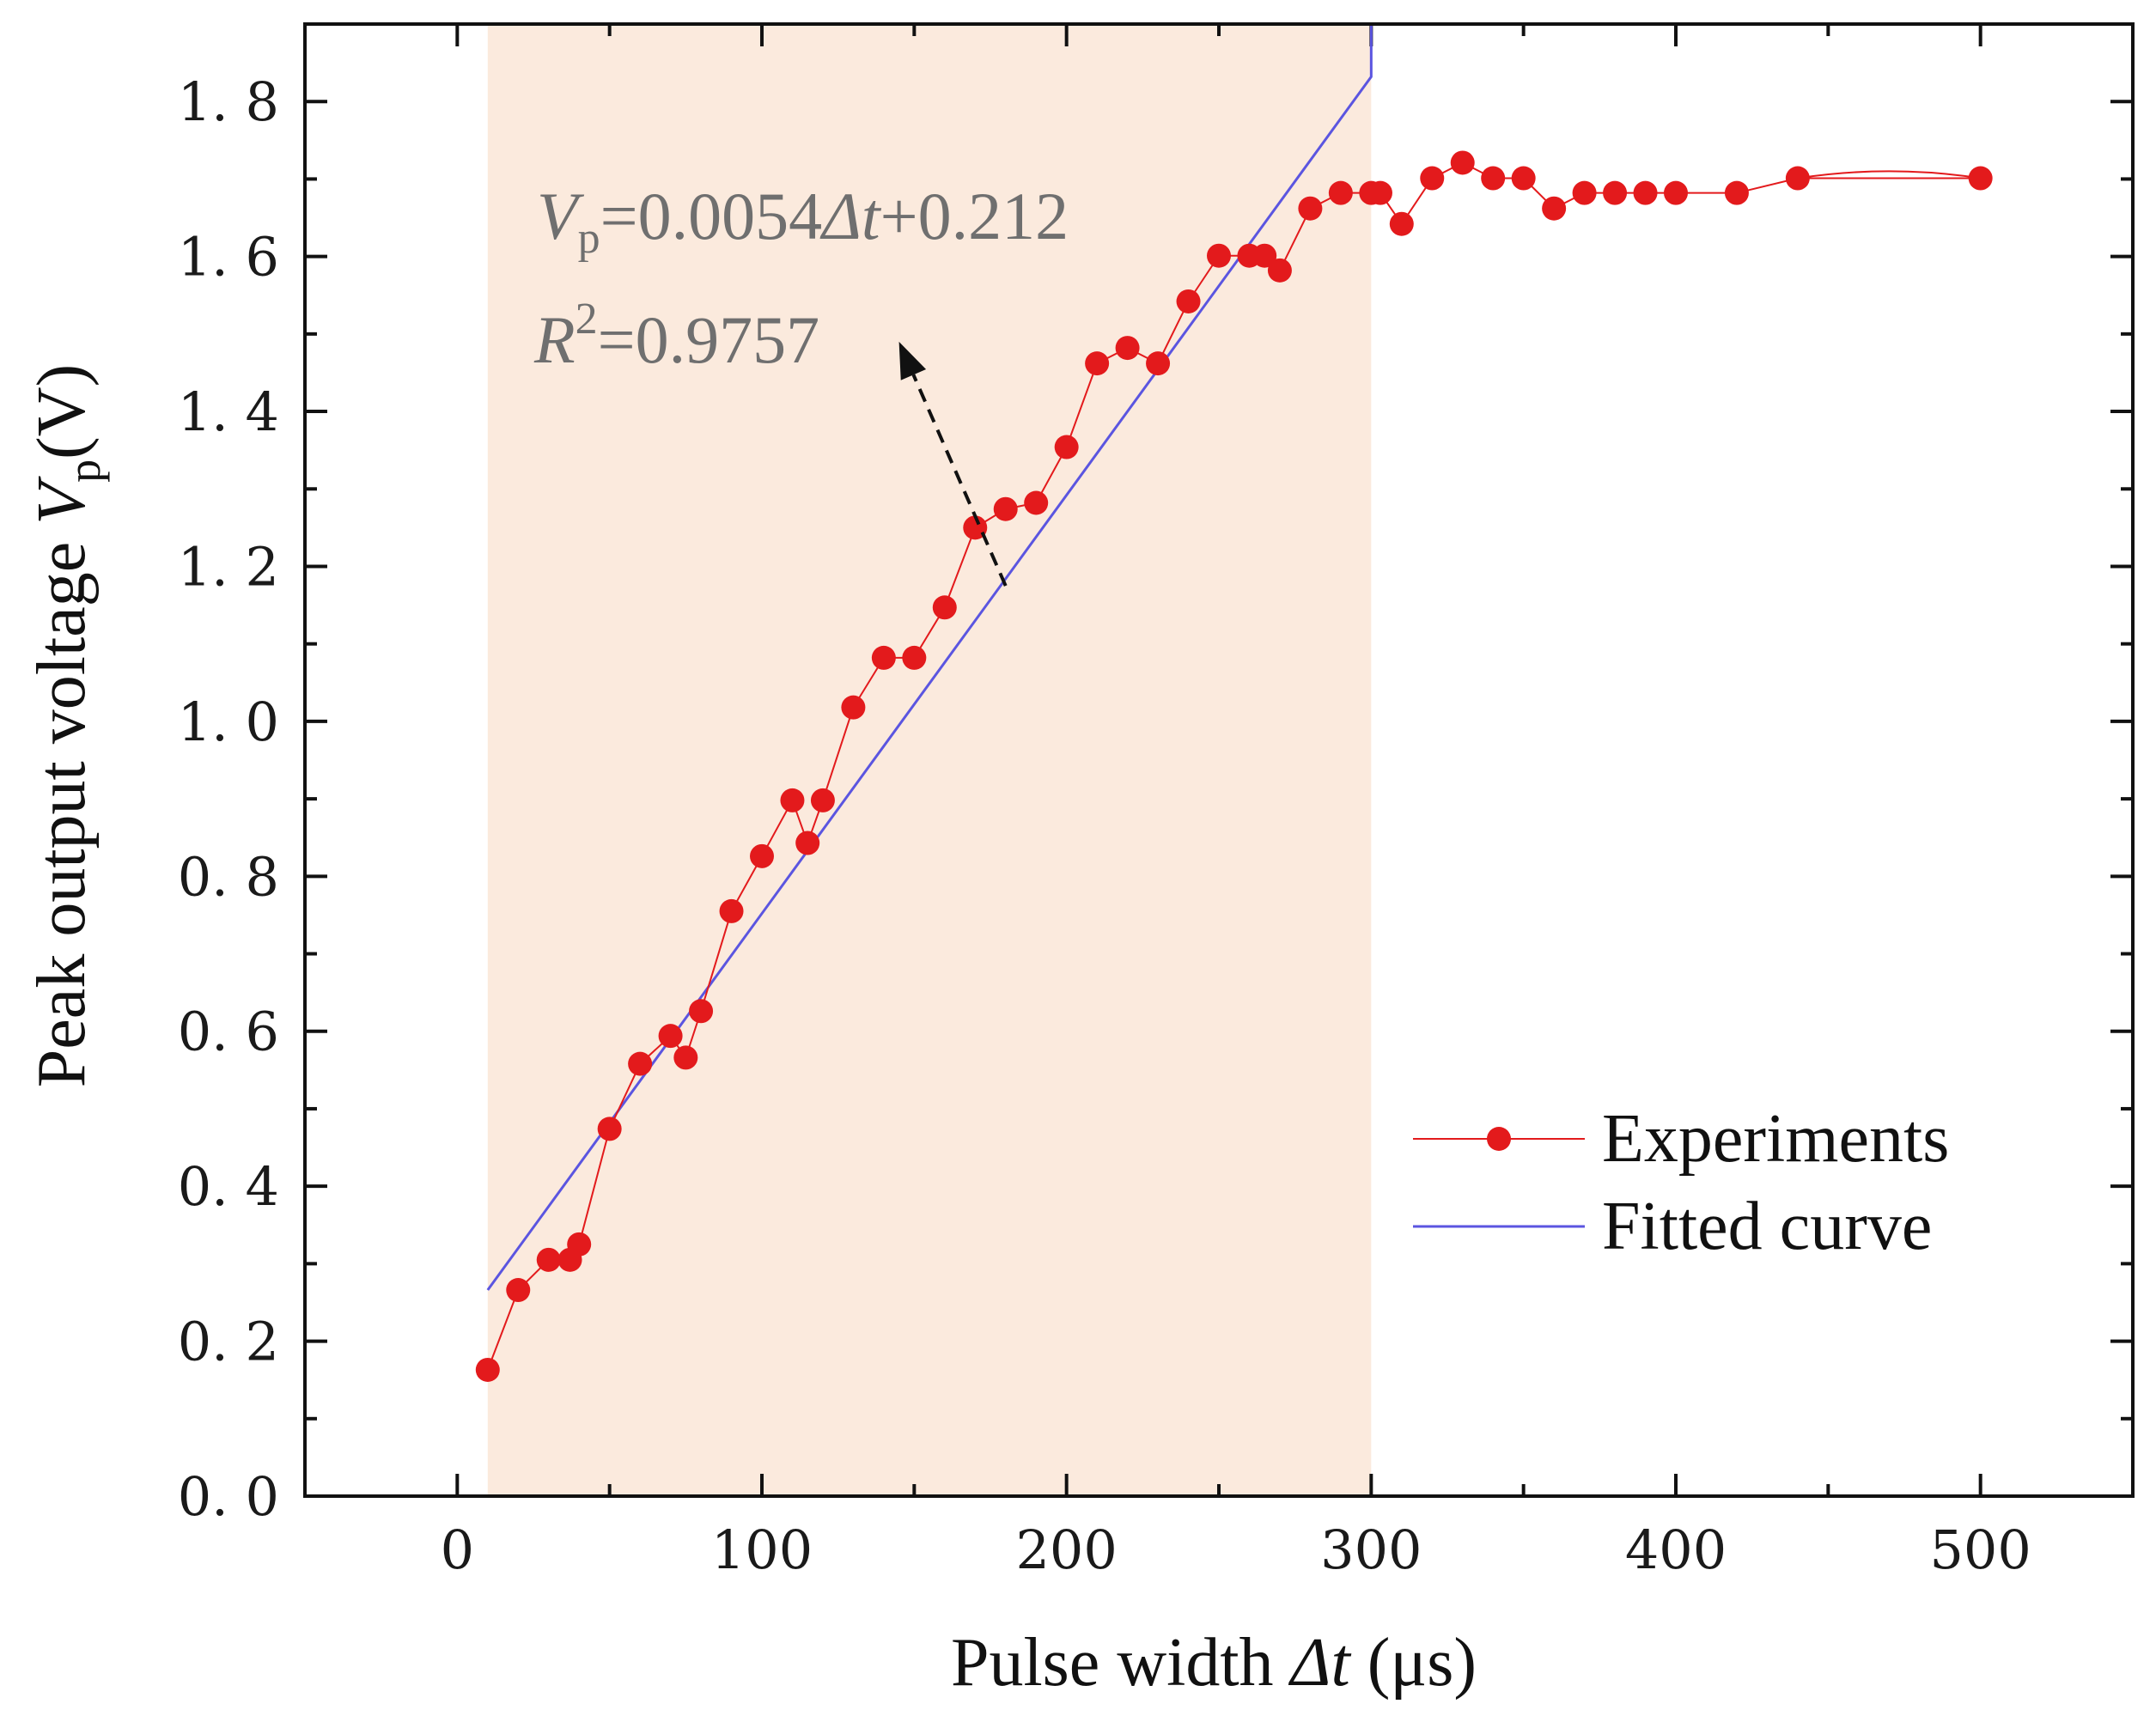 Image resolution: width=2156 pixels, height=1716 pixels. Describe the element at coordinates (228, 411) in the screenshot. I see `y-tick-label: 1. 4` at that location.